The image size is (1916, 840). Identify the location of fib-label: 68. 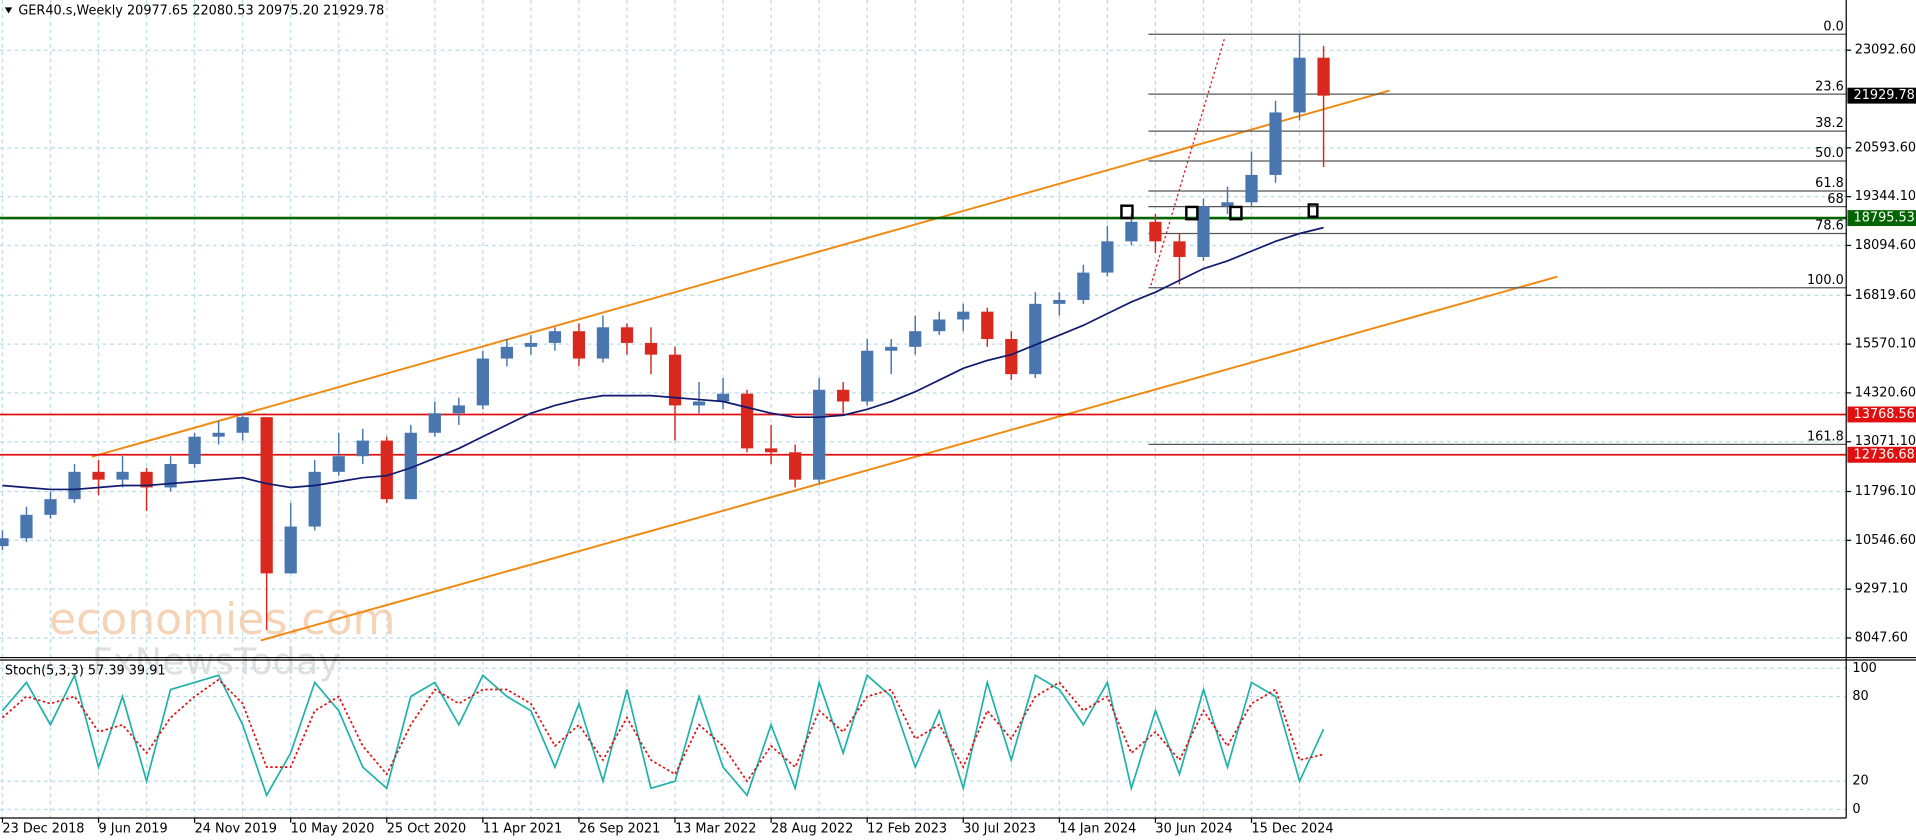
(1835, 199).